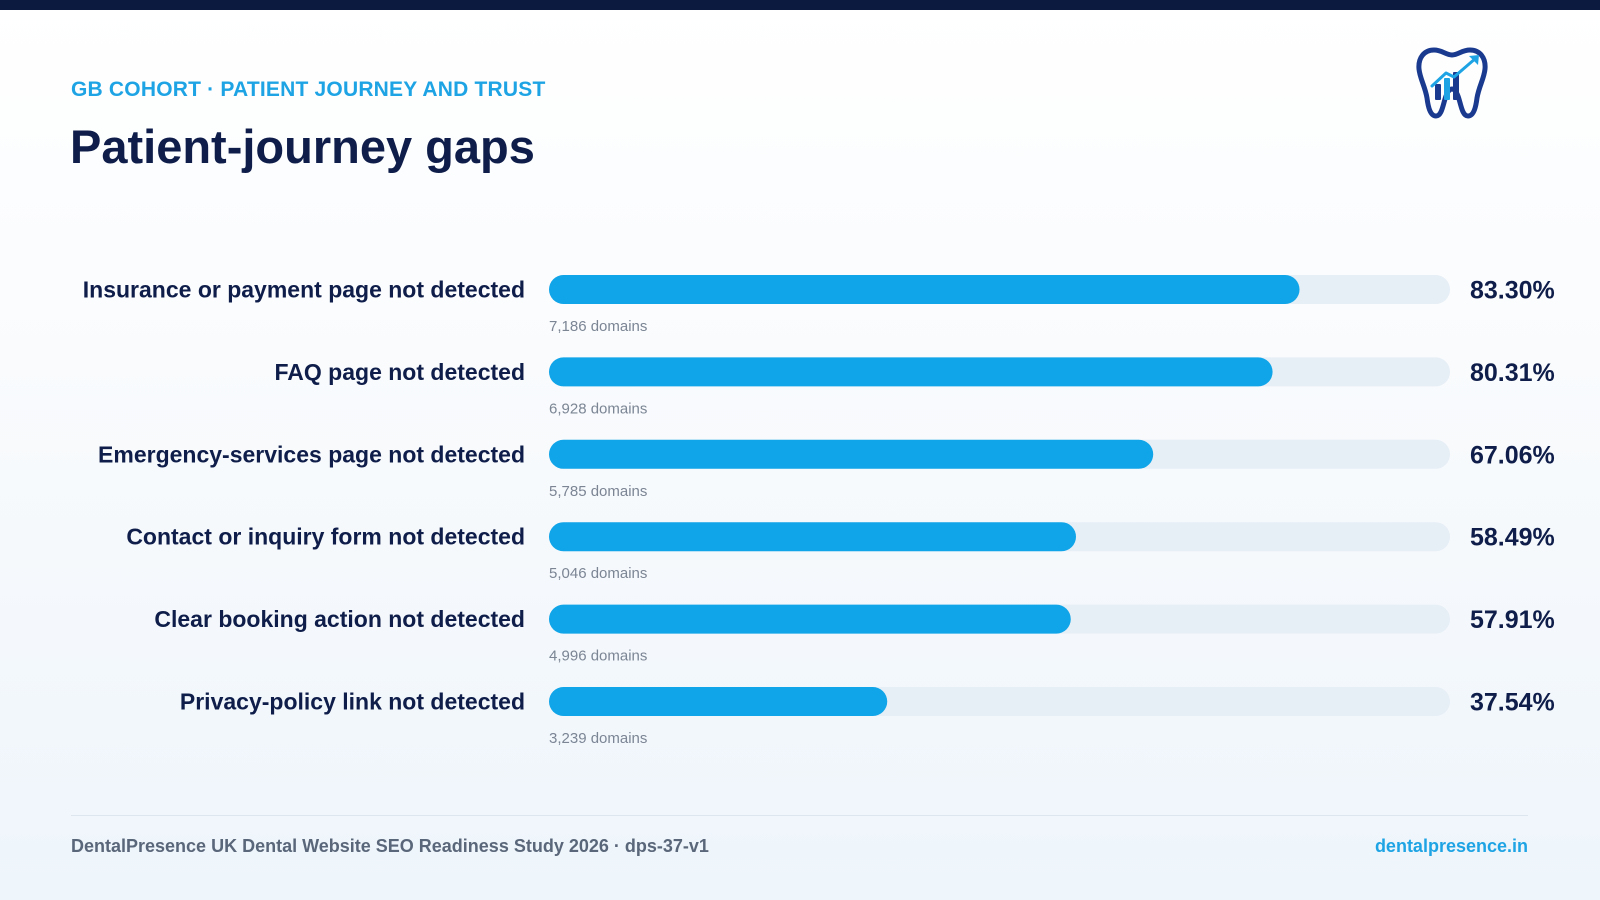 The height and width of the screenshot is (900, 1600). What do you see at coordinates (598, 326) in the screenshot?
I see `domain-count-label: 7,186 domains` at bounding box center [598, 326].